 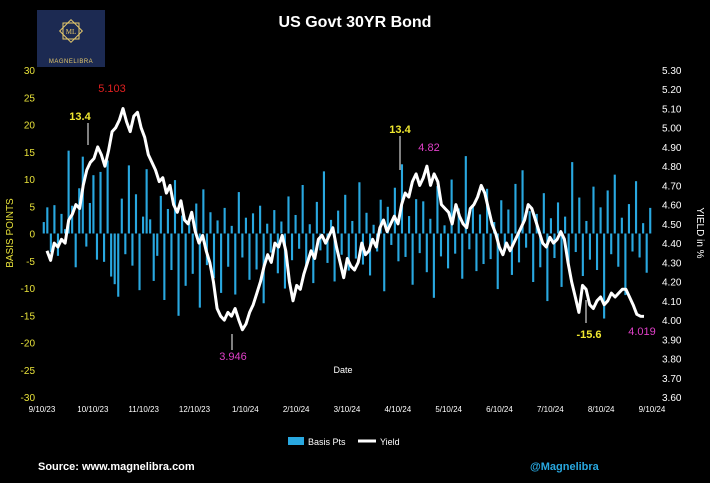 What do you see at coordinates (28, 316) in the screenshot?
I see `left-tick-label: -15` at bounding box center [28, 316].